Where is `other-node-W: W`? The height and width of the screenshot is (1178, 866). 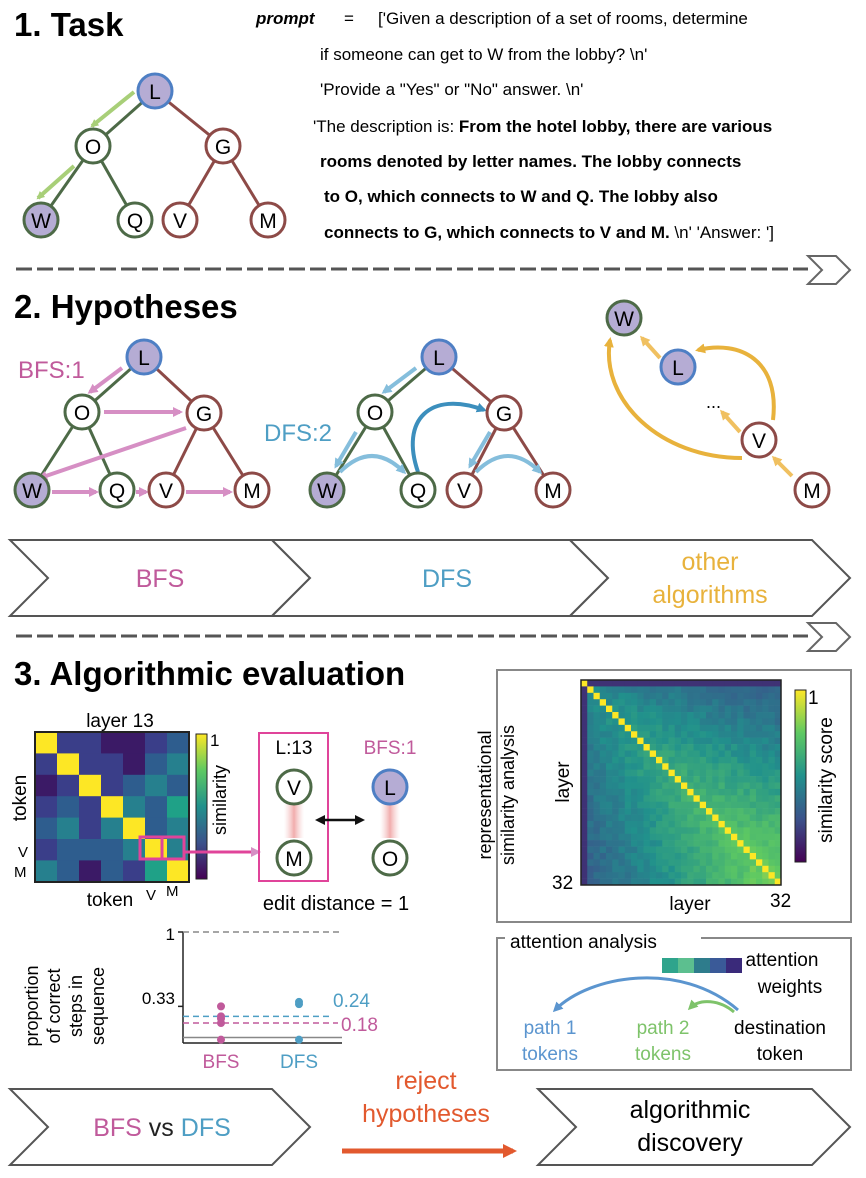
other-node-W: W is located at coordinates (624, 319).